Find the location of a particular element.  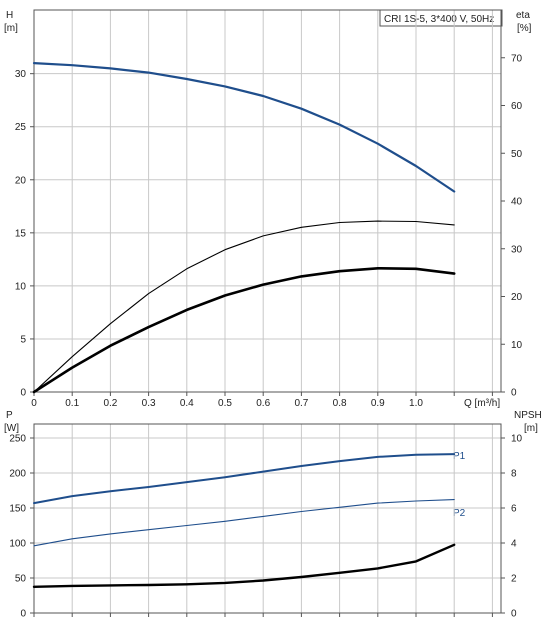

top-right-tick-label: 70 is located at coordinates (517, 58).